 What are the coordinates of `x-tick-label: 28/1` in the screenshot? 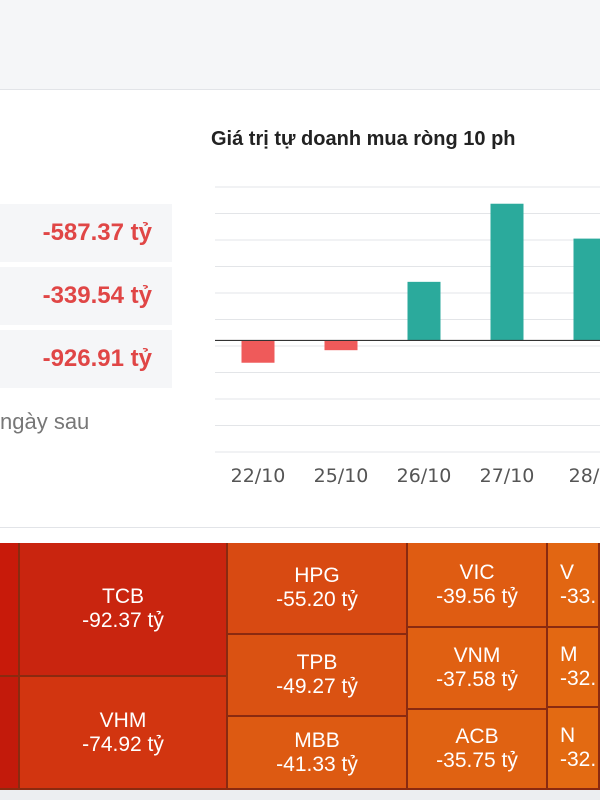 It's located at (584, 476).